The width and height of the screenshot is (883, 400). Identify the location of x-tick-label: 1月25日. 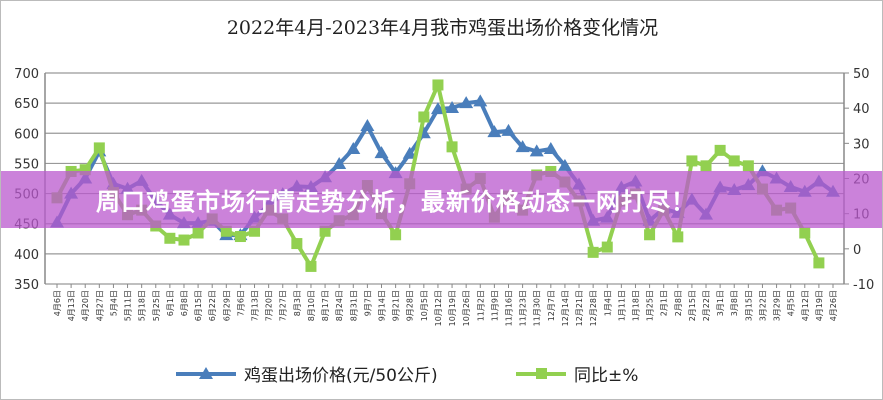
(650, 305).